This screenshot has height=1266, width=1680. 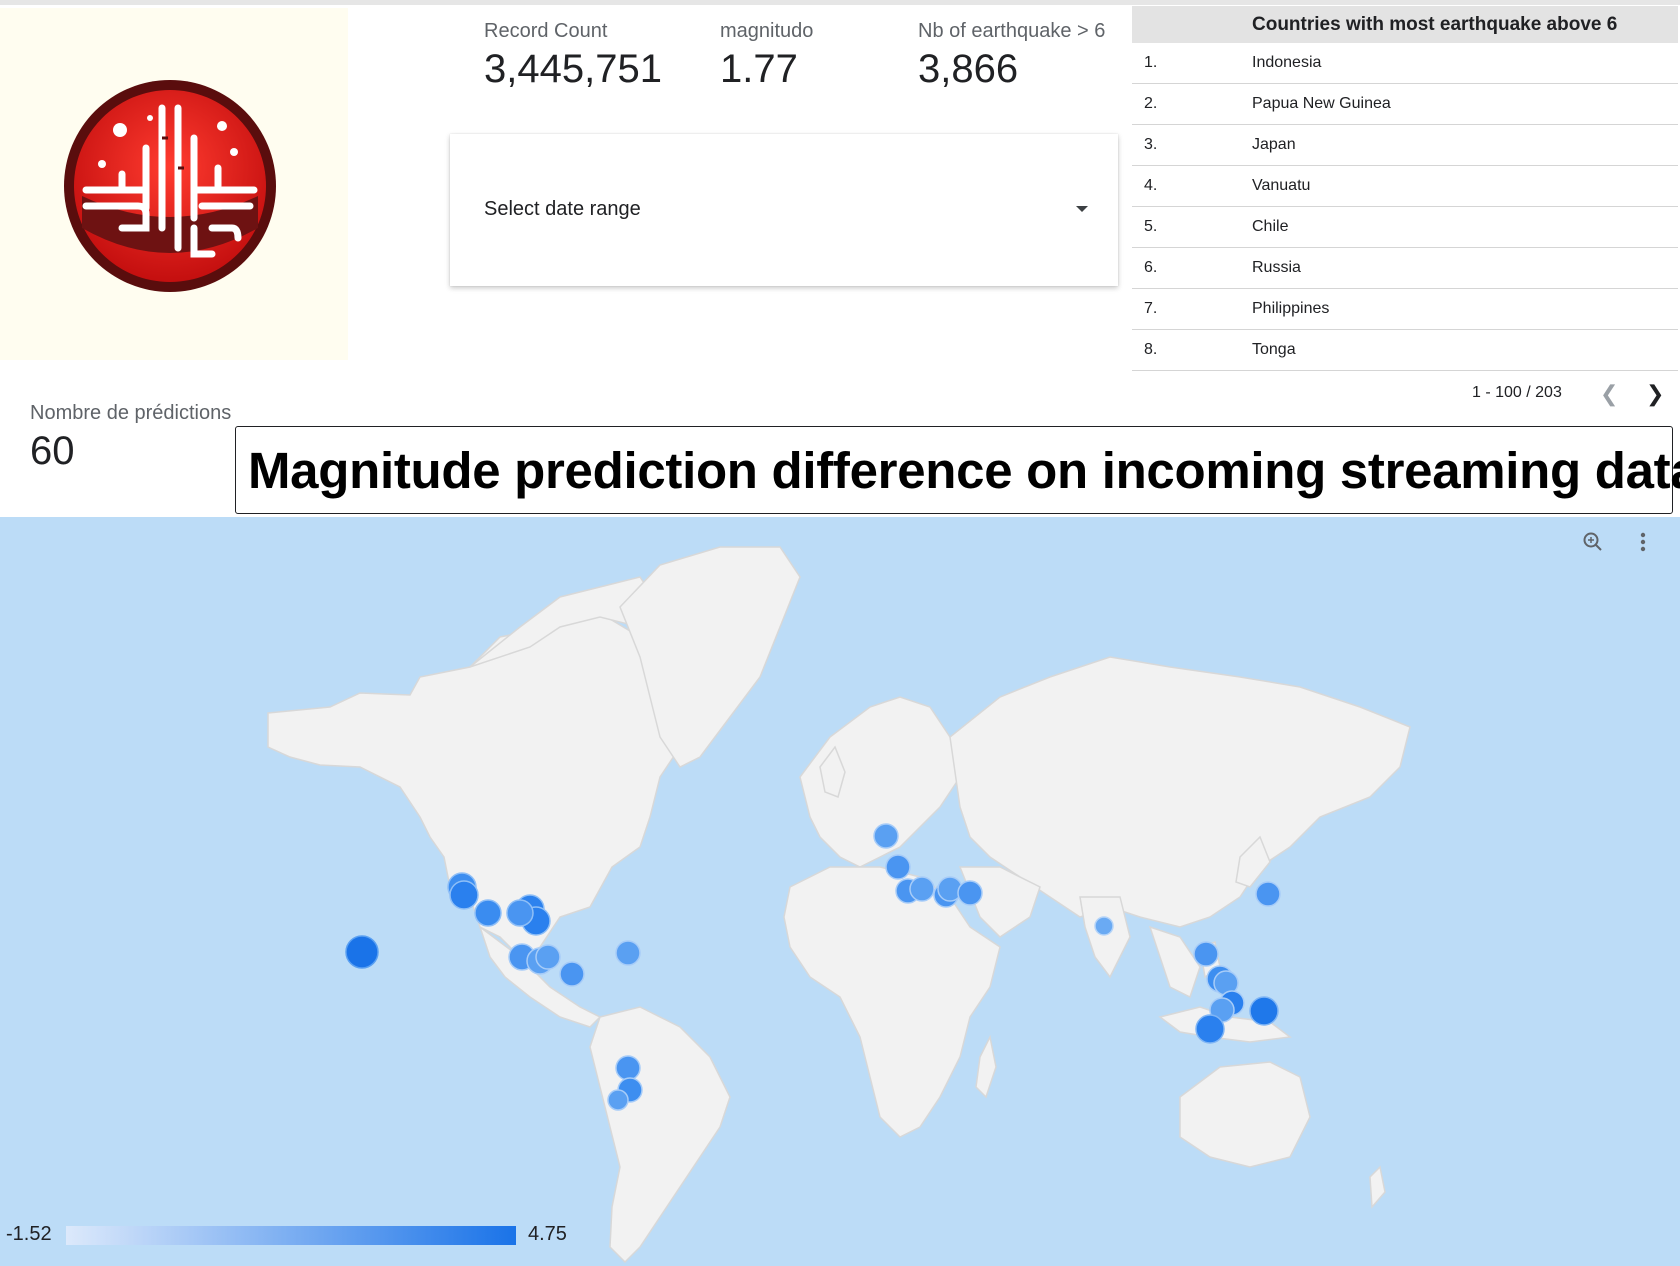 What do you see at coordinates (1609, 393) in the screenshot?
I see `chevron-left-icon: ❮` at bounding box center [1609, 393].